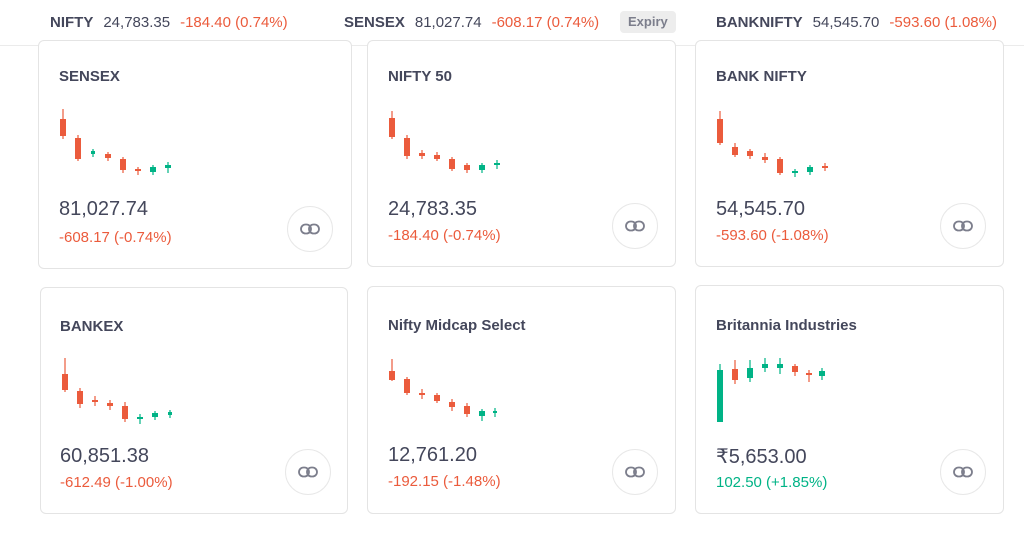 This screenshot has height=559, width=1024. I want to click on ticker-name: BANKNIFTY, so click(759, 22).